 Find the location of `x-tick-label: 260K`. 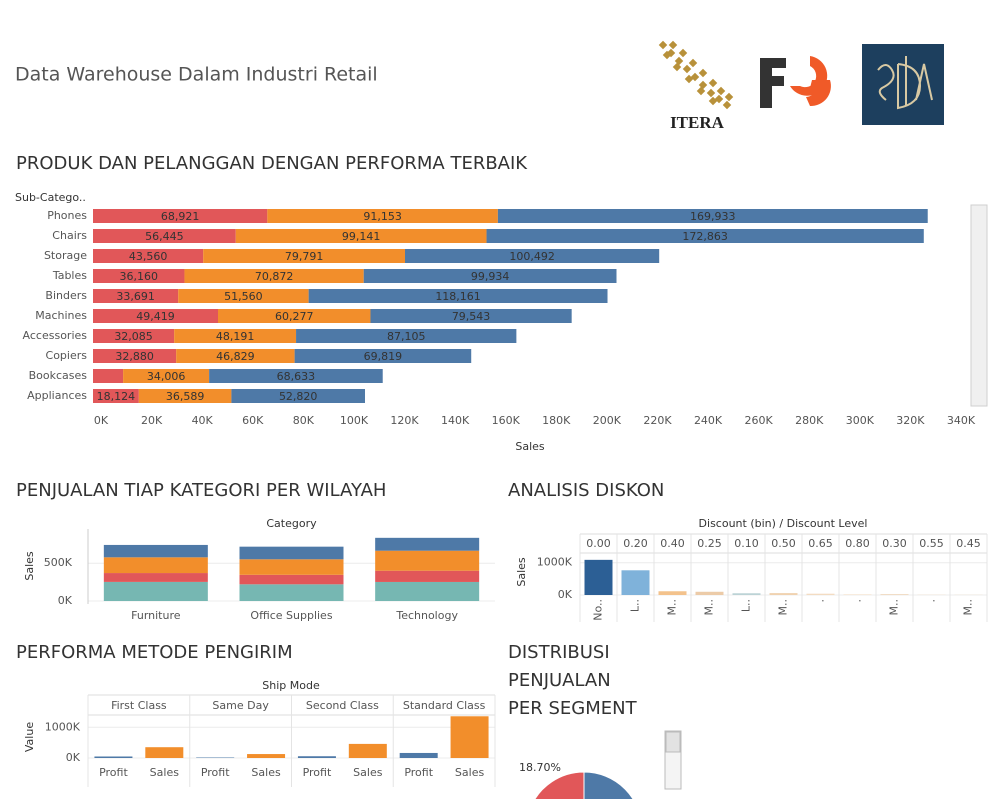

x-tick-label: 260K is located at coordinates (759, 420).